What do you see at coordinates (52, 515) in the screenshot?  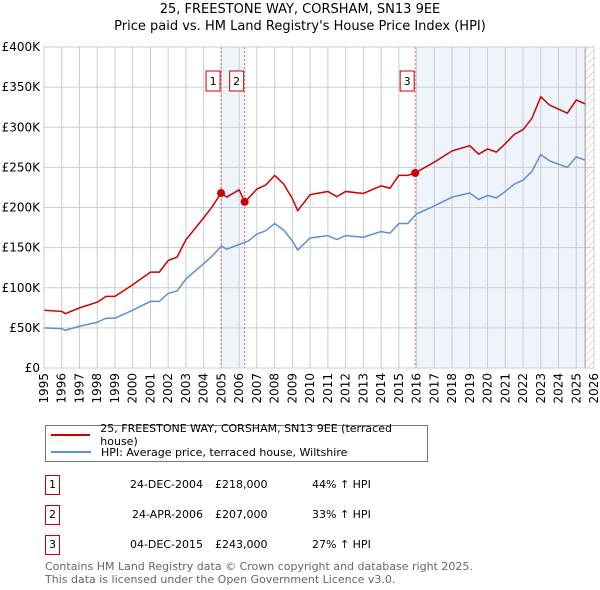 I see `sale-marker-box: 2` at bounding box center [52, 515].